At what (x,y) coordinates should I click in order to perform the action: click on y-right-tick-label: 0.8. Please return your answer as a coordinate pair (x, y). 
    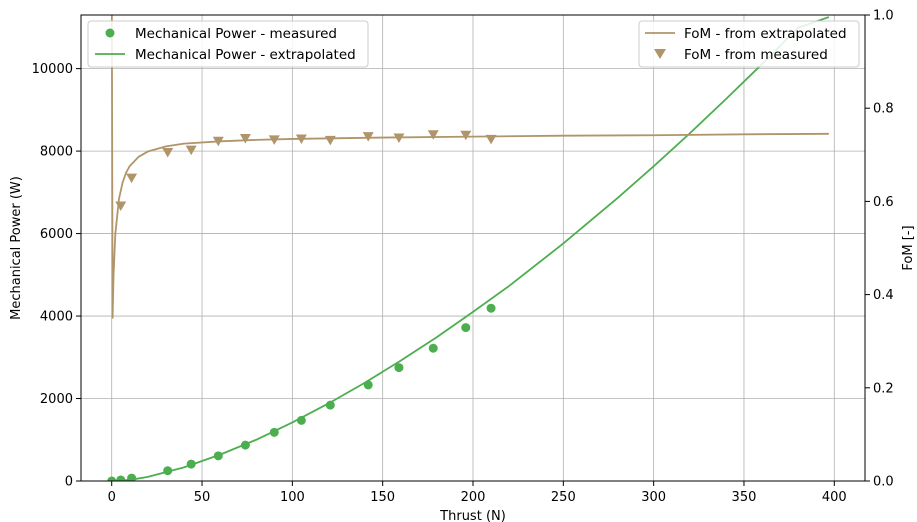
    Looking at the image, I should click on (883, 109).